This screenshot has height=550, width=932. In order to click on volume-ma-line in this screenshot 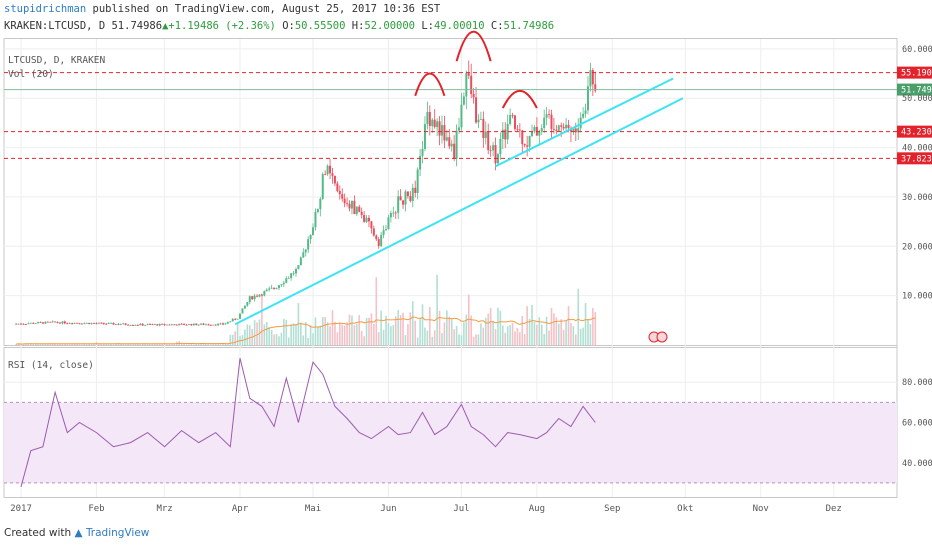, I will do `click(306, 330)`.